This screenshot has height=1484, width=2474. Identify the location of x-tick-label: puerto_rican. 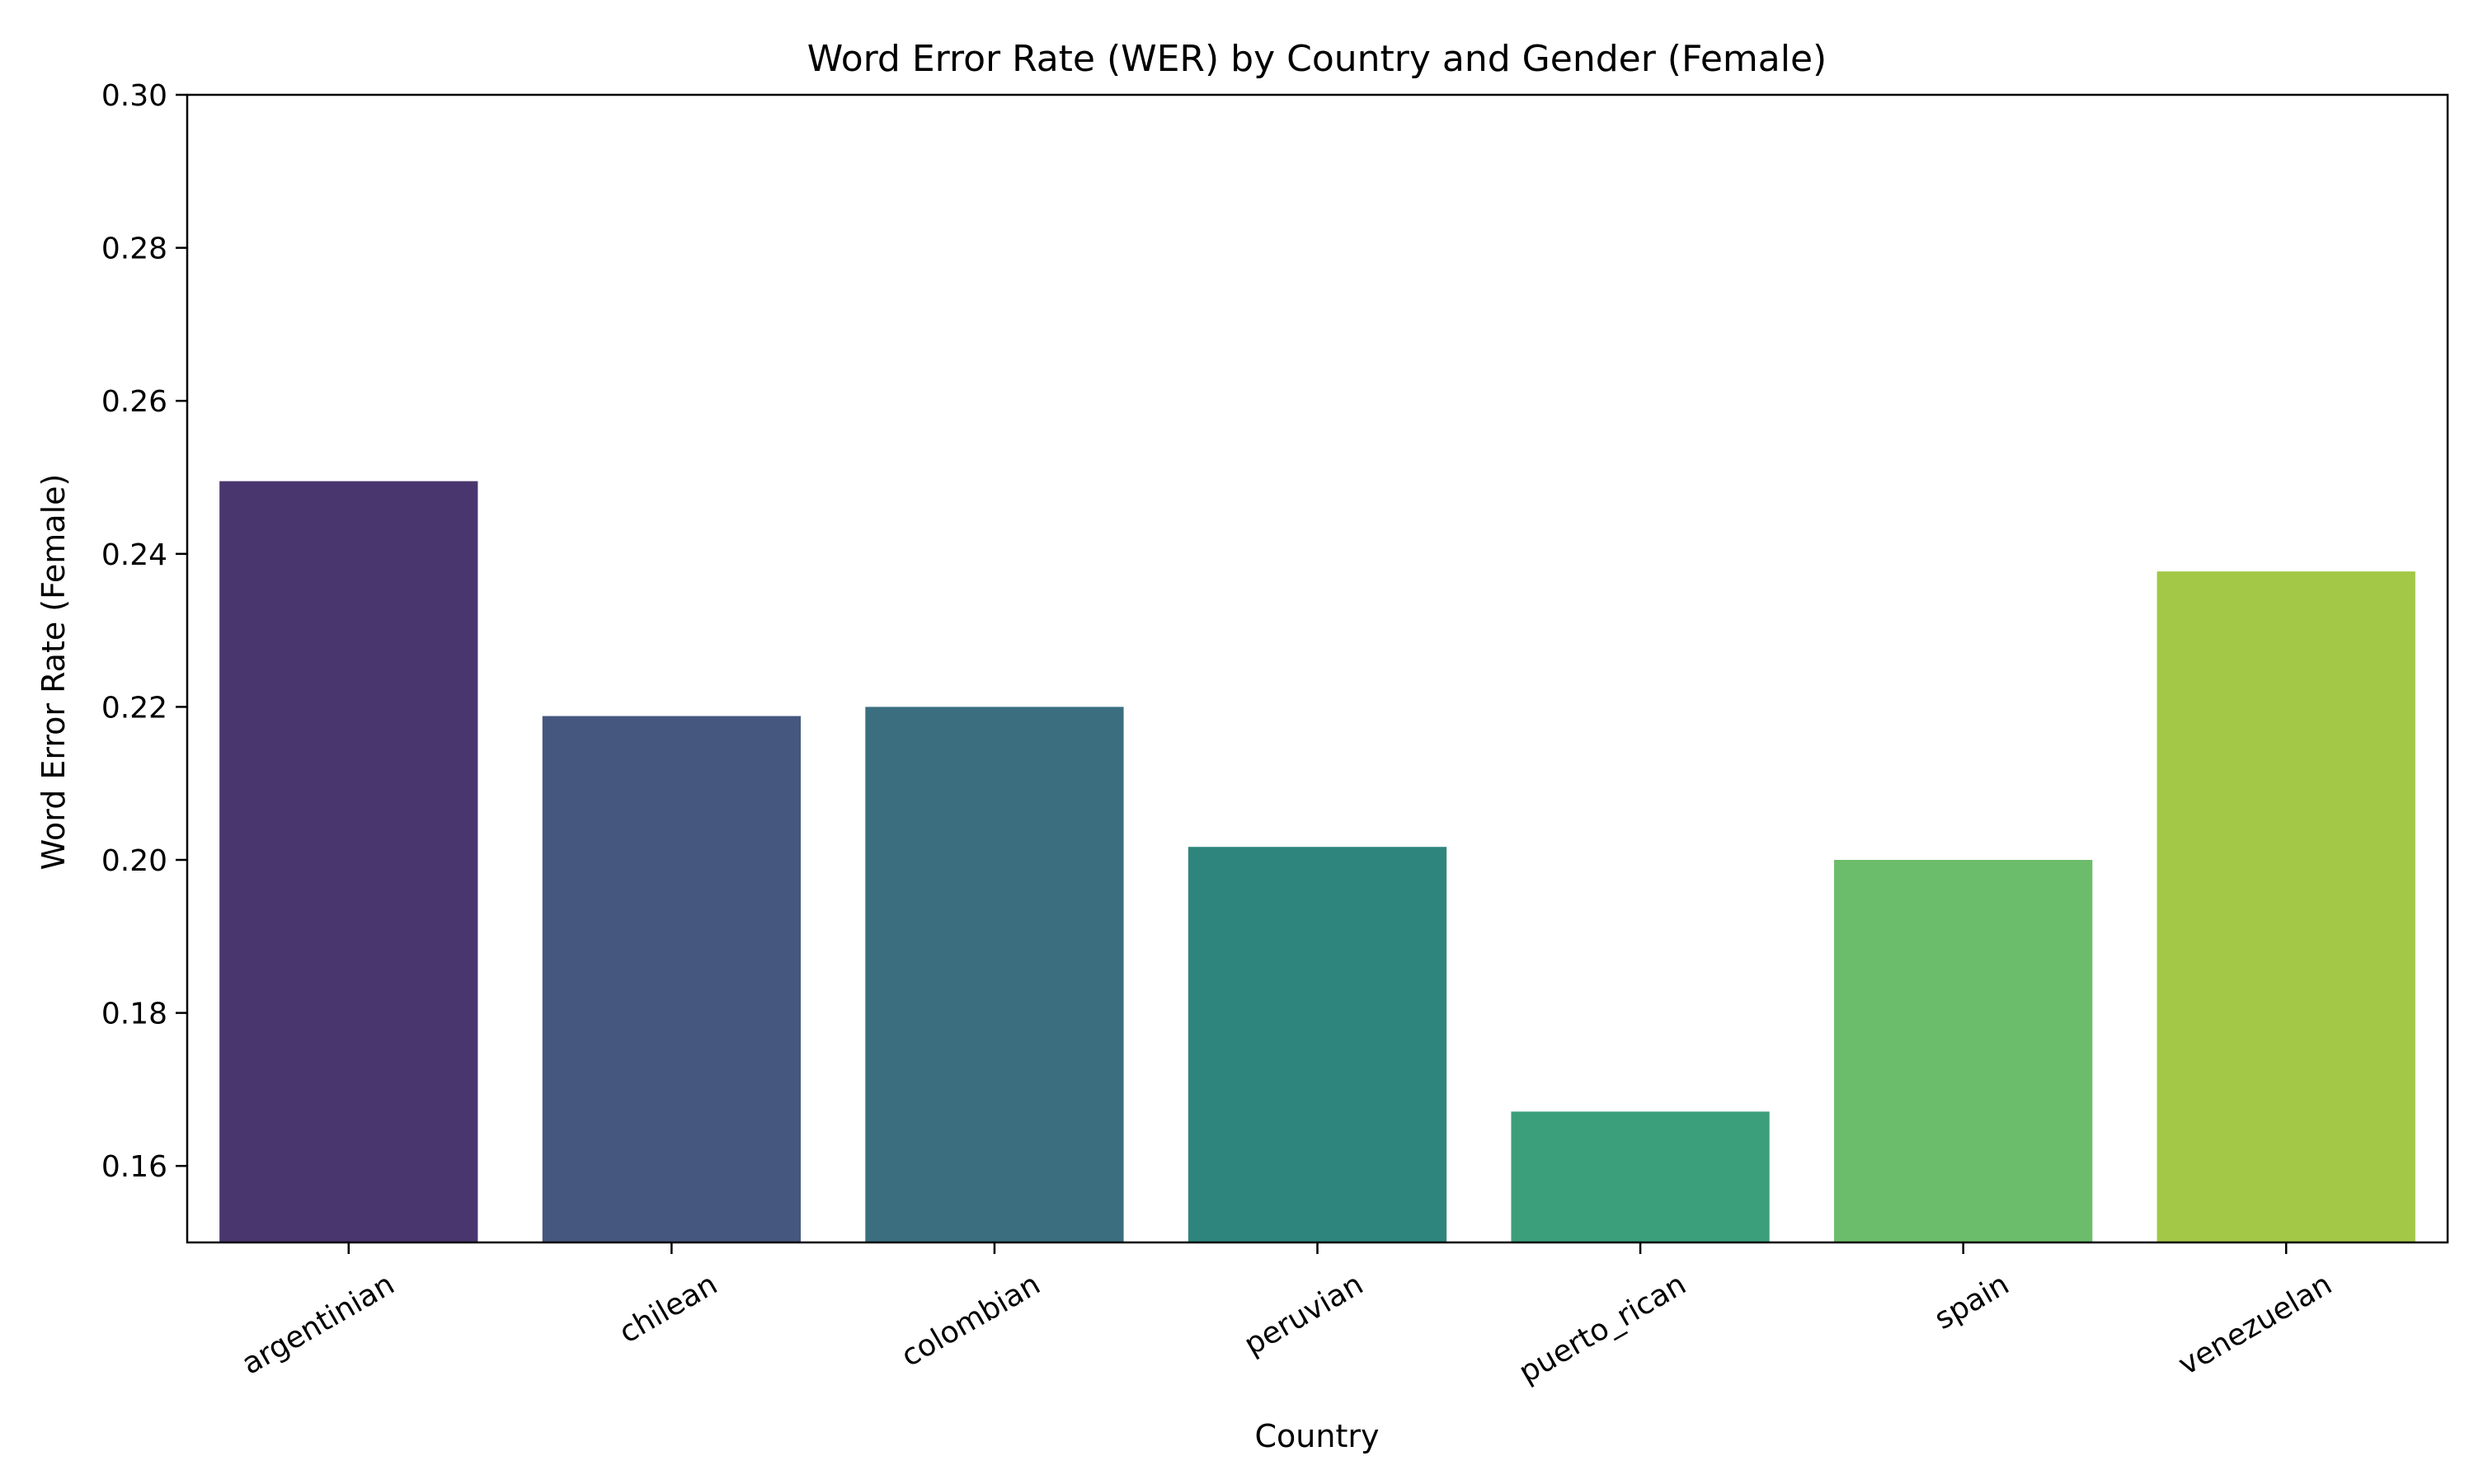
(1602, 1328).